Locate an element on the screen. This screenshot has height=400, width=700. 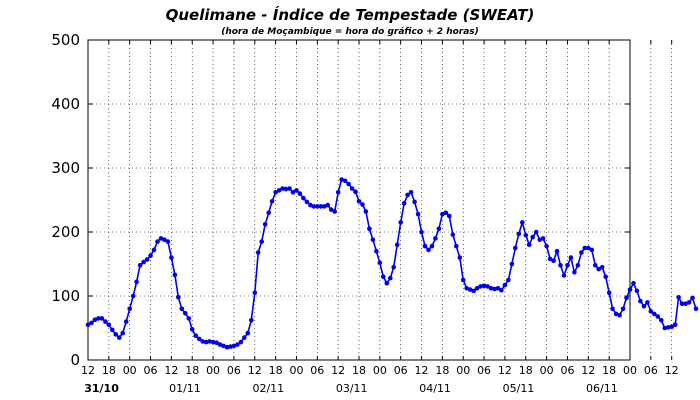
day-labels: 31/10 01/11 02/11 03/11 04/11 05/11 06/11 is located at coordinates (350, 388).